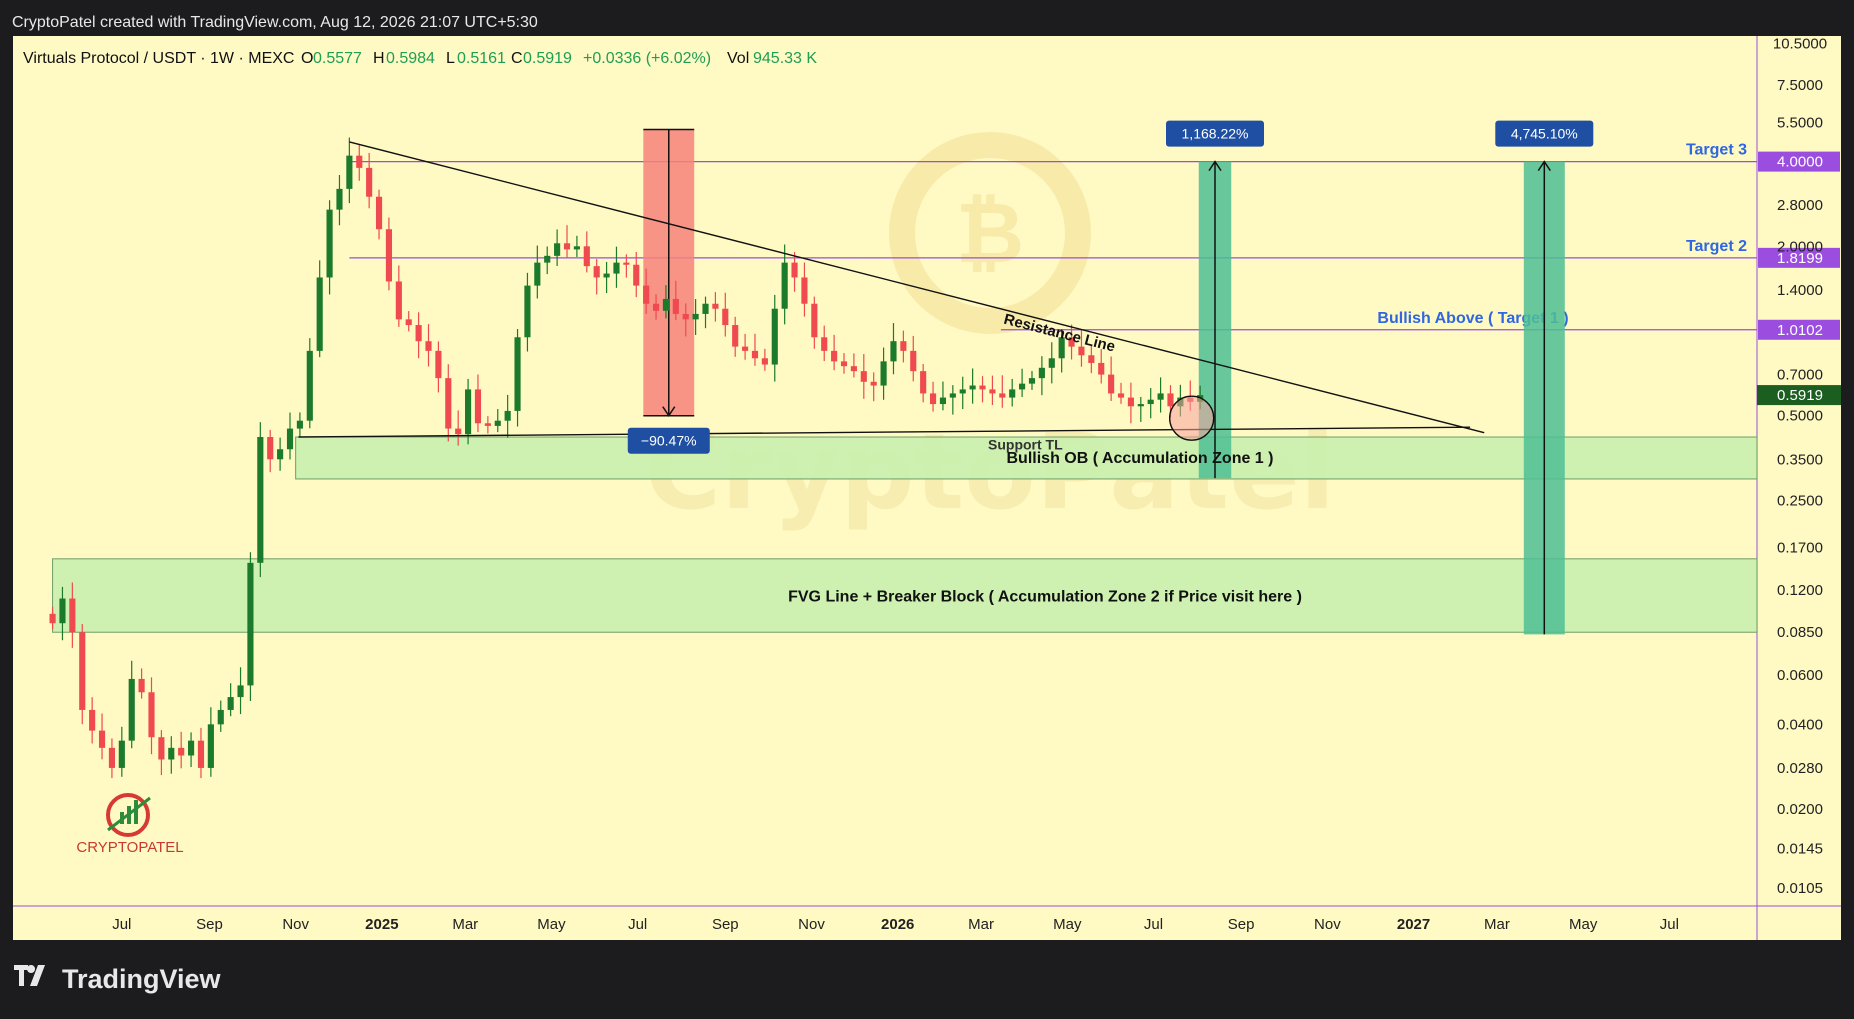 This screenshot has height=1019, width=1854. Describe the element at coordinates (29, 975) in the screenshot. I see `tradingview-logo-icon` at that location.